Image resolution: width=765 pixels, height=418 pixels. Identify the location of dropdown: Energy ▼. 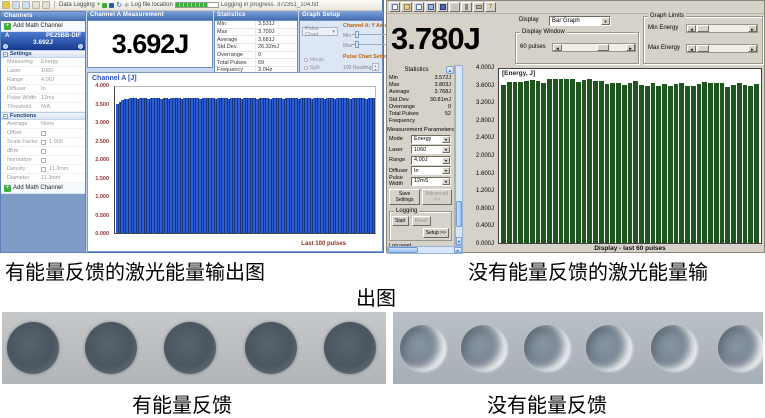
(431, 139).